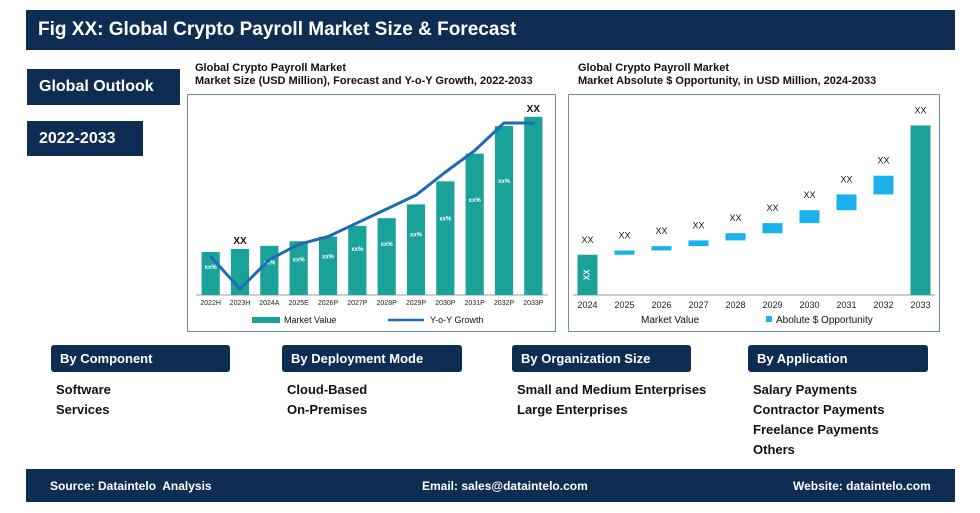  I want to click on period-label: 2022-2033, so click(85, 138).